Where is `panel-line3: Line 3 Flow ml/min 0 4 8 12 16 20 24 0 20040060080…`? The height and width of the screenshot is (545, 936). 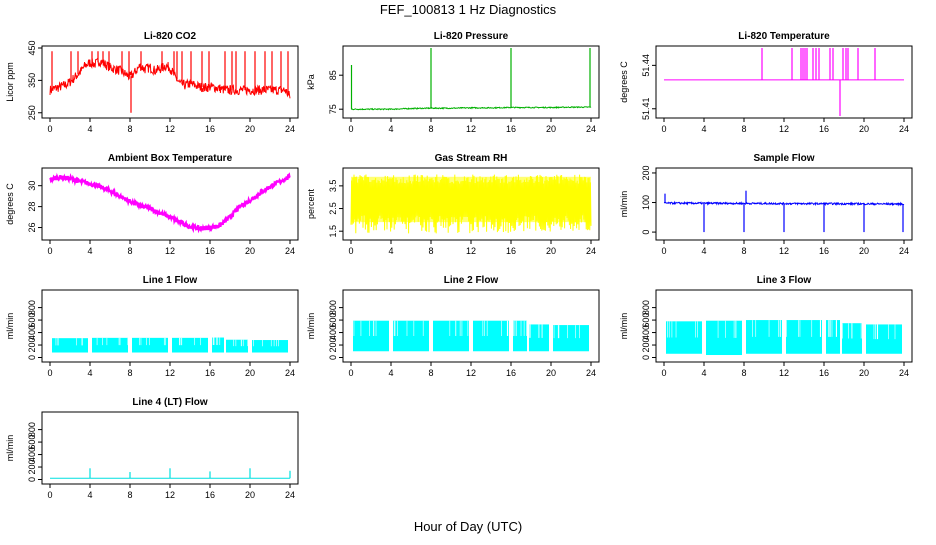 panel-line3: Line 3 Flow ml/min 0 4 8 12 16 20 24 0 20040060080… is located at coordinates (766, 326).